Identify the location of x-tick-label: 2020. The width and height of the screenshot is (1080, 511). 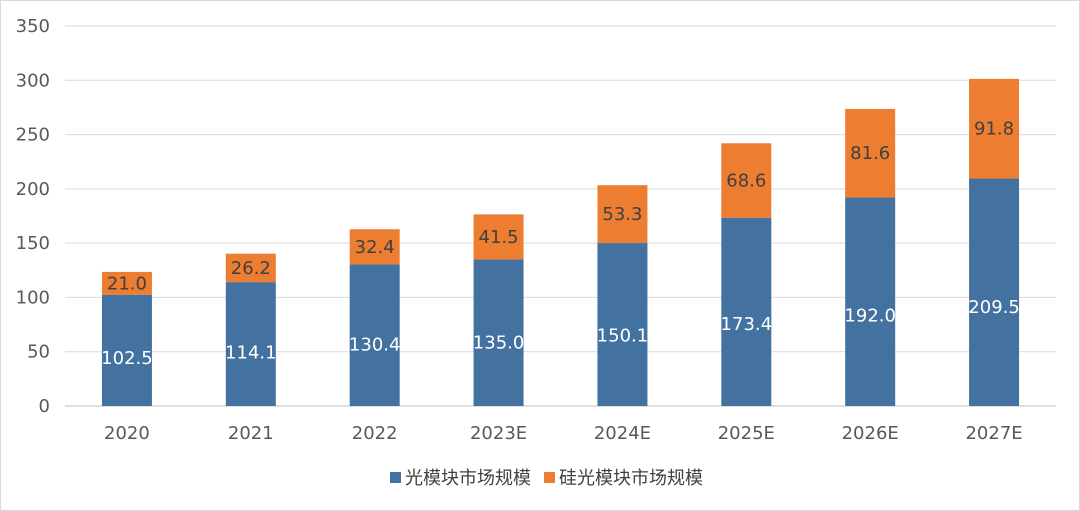
(127, 433).